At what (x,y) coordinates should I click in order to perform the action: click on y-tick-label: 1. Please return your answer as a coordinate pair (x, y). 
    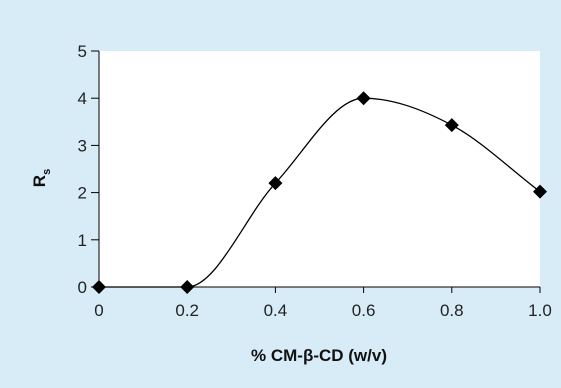
    Looking at the image, I should click on (82, 240).